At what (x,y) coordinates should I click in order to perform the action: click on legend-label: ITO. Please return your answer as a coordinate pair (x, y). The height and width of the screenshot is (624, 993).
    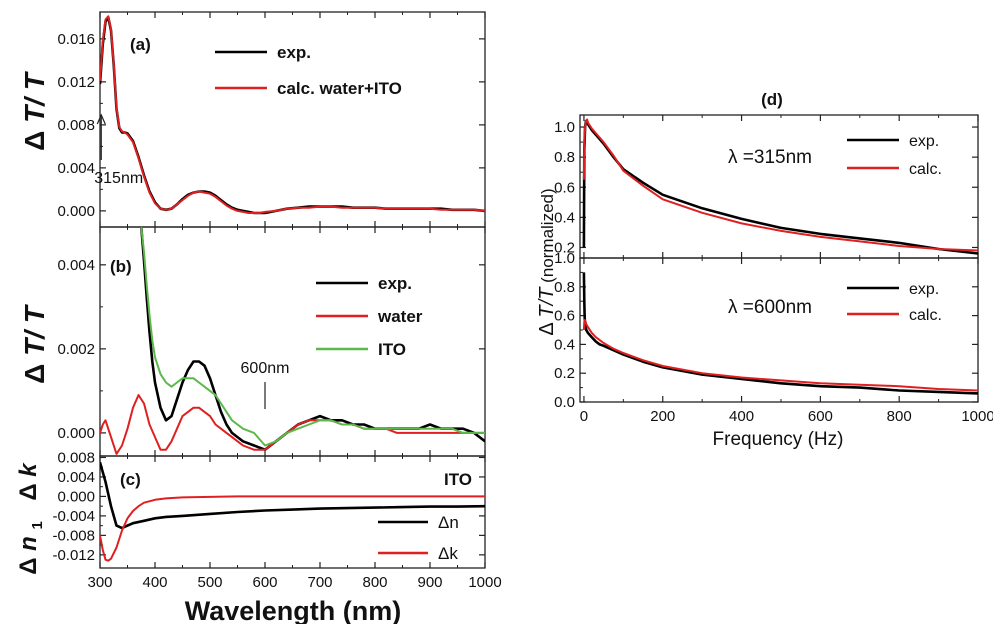
    Looking at the image, I should click on (392, 349).